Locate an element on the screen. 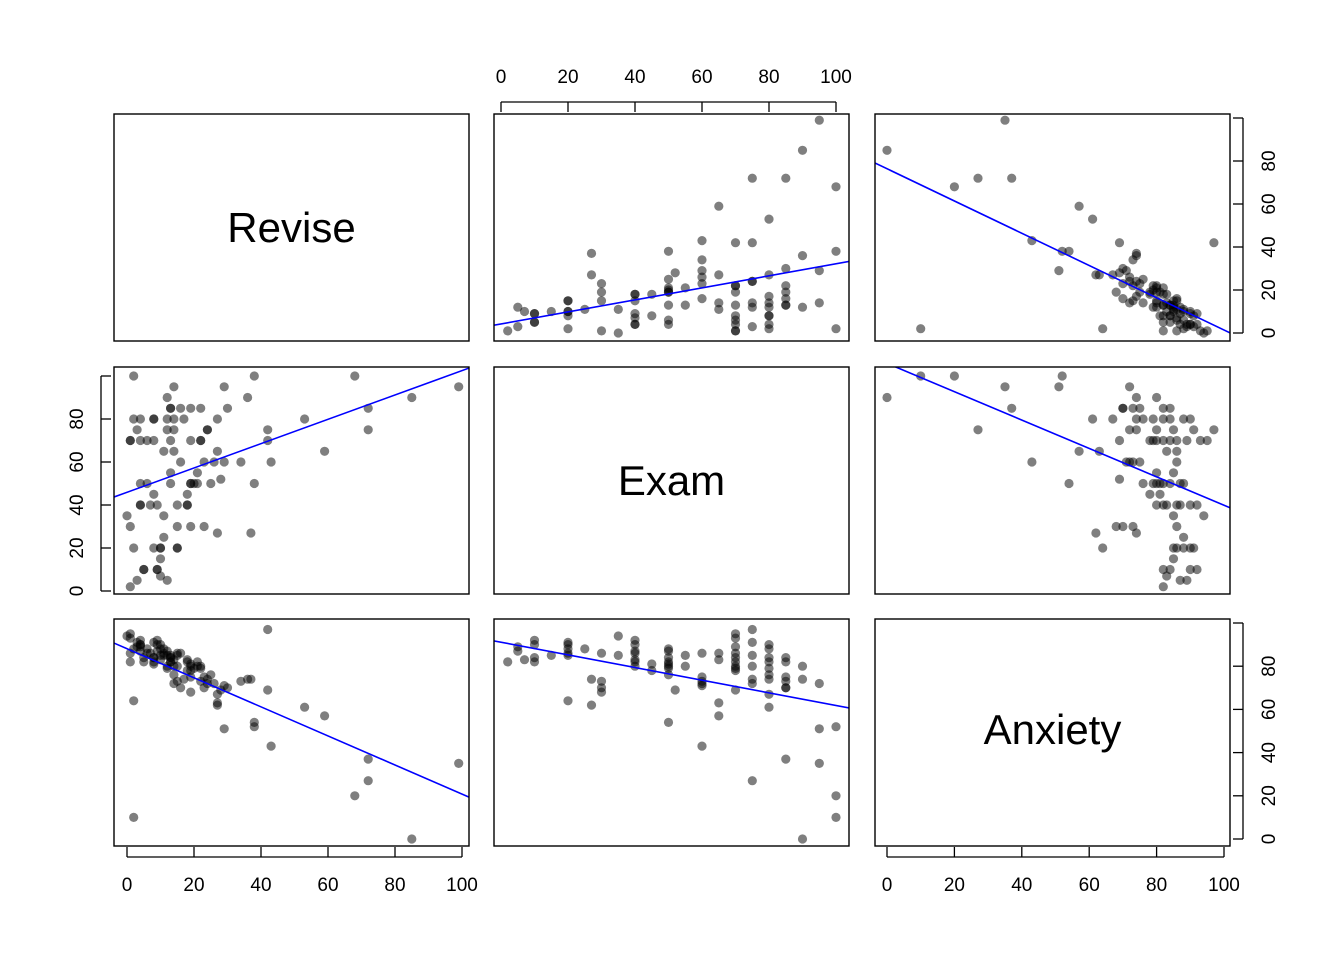 The height and width of the screenshot is (960, 1344). regression-line-revise-vs-anxiety is located at coordinates (1052, 248).